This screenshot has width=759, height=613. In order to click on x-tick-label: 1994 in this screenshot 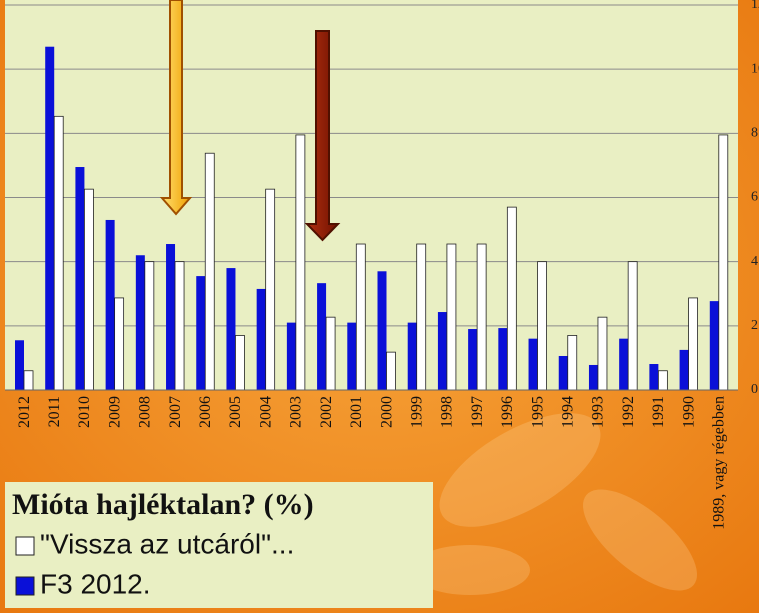, I will do `click(568, 412)`.